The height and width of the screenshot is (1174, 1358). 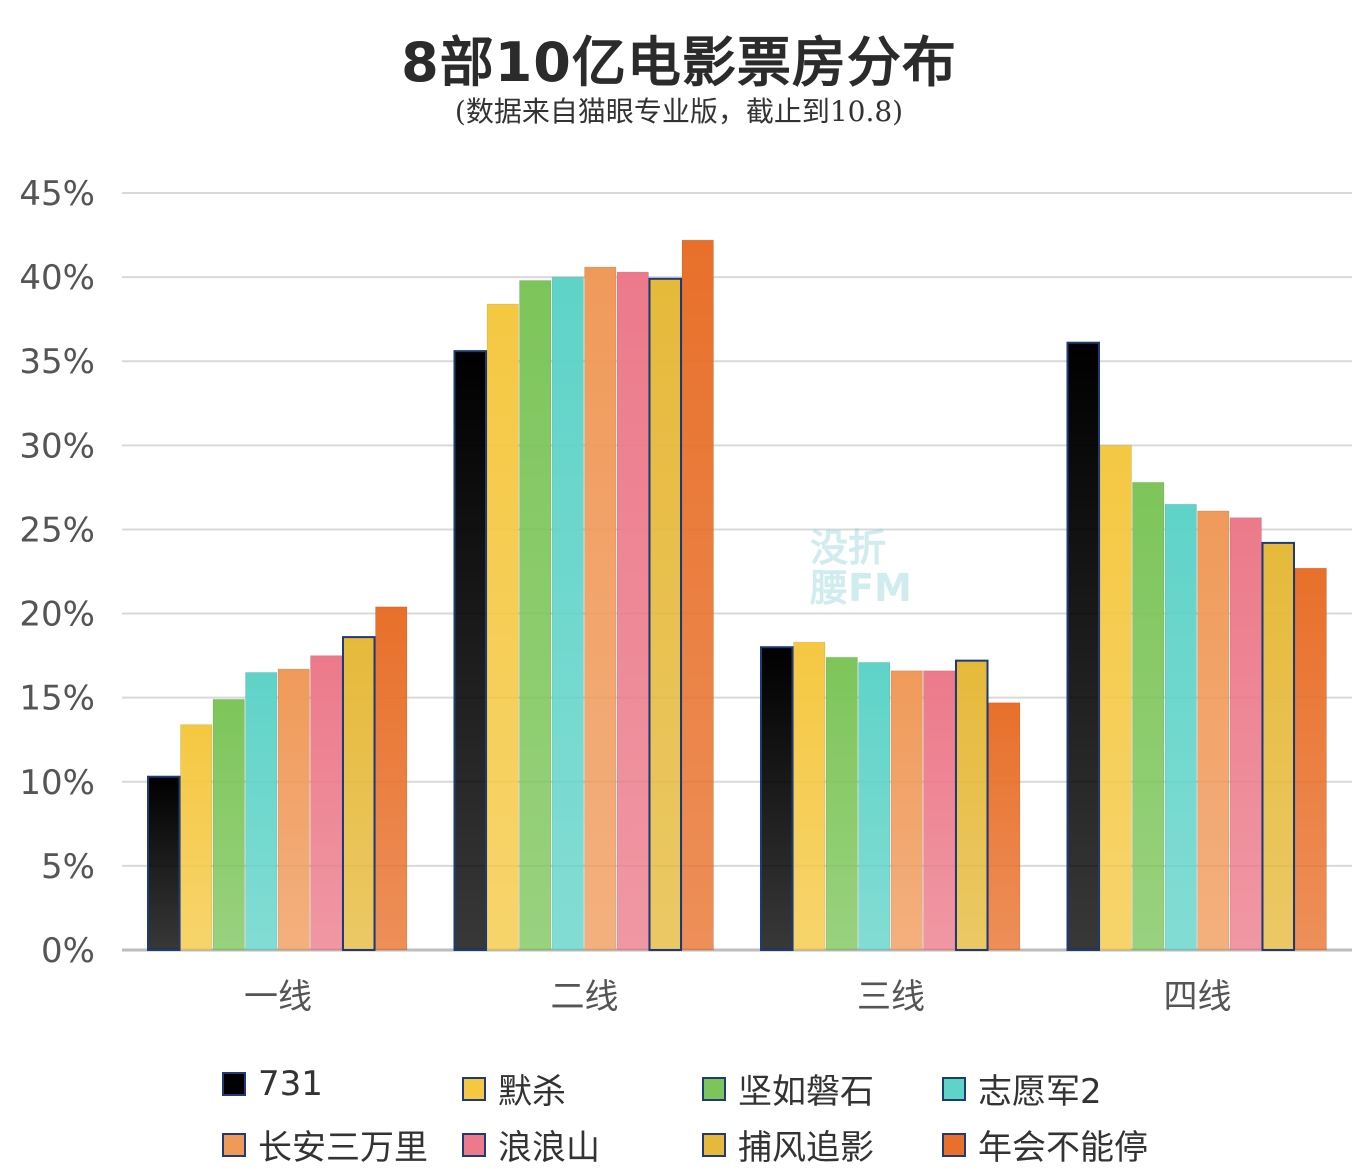 I want to click on bar-731-二线, so click(x=470, y=650).